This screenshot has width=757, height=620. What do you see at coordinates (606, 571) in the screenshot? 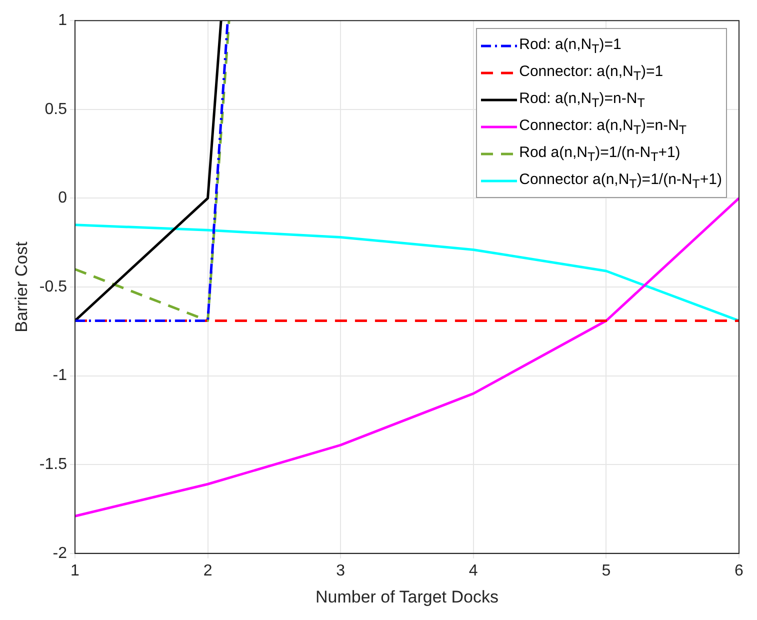
I see `x-tick-label: 5` at bounding box center [606, 571].